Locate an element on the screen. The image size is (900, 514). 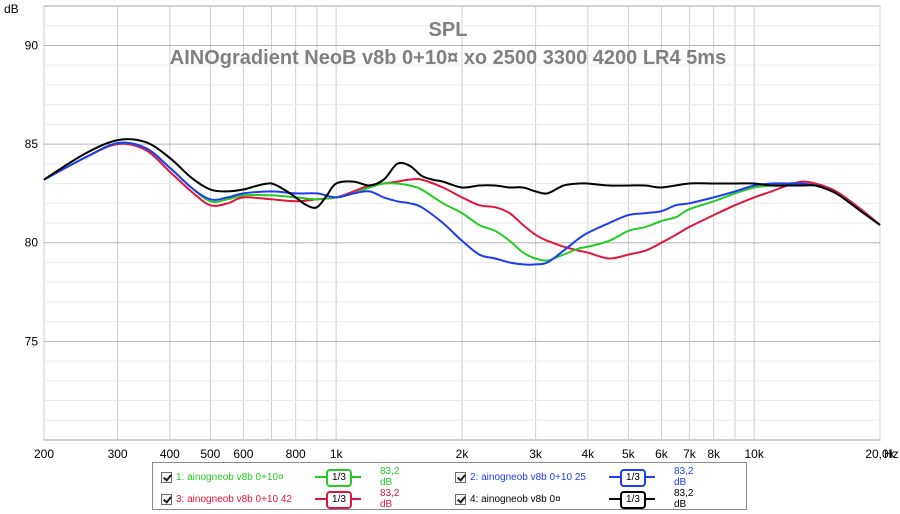
x-tick-label: 2k is located at coordinates (463, 454).